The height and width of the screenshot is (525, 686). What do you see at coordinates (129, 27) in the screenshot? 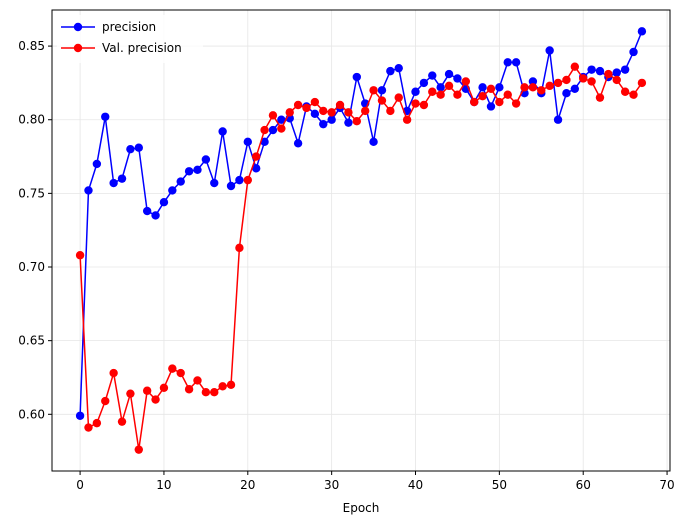
I see `legend-label-precision: precision` at bounding box center [129, 27].